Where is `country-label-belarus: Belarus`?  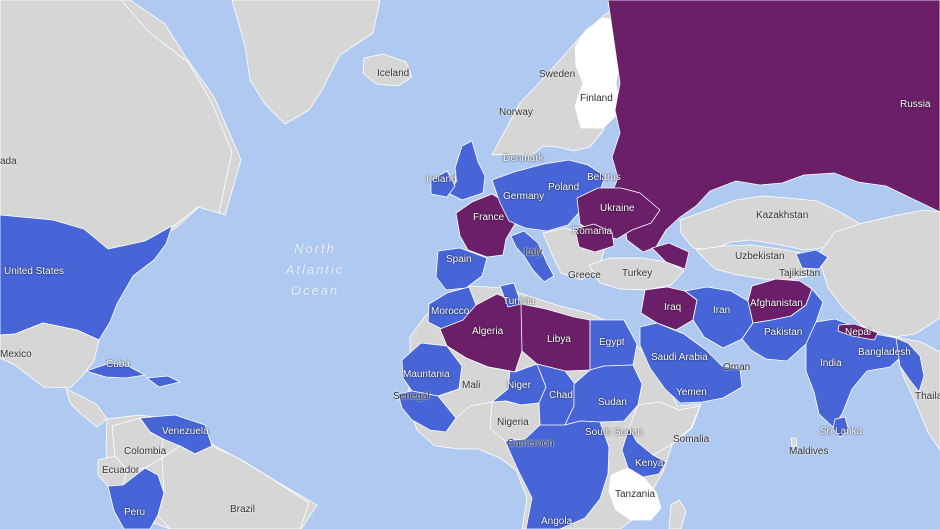
country-label-belarus: Belarus is located at coordinates (604, 177).